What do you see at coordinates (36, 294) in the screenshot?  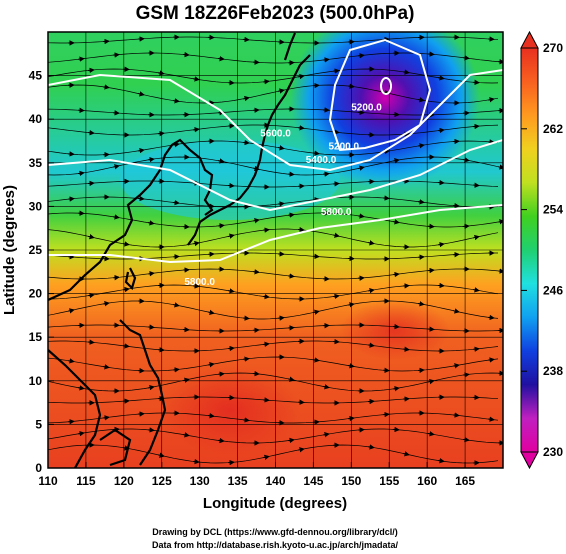 I see `y-tick-label: 20` at bounding box center [36, 294].